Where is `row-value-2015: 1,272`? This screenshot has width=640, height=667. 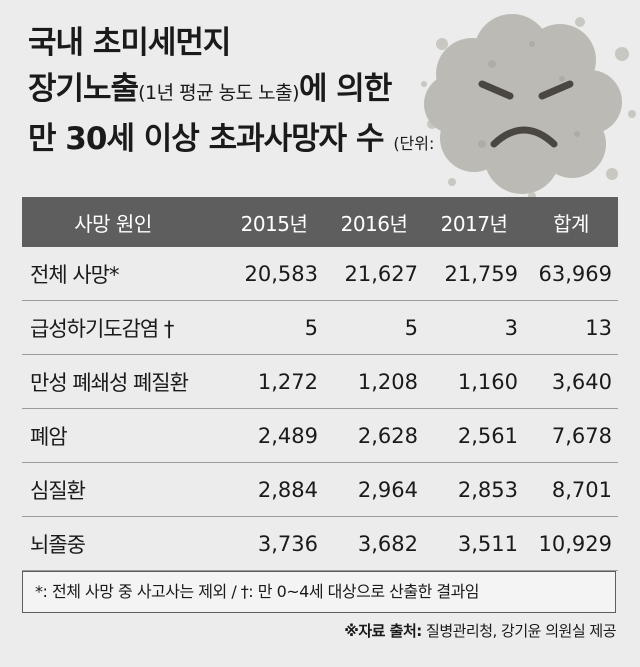
row-value-2015: 1,272 is located at coordinates (274, 381).